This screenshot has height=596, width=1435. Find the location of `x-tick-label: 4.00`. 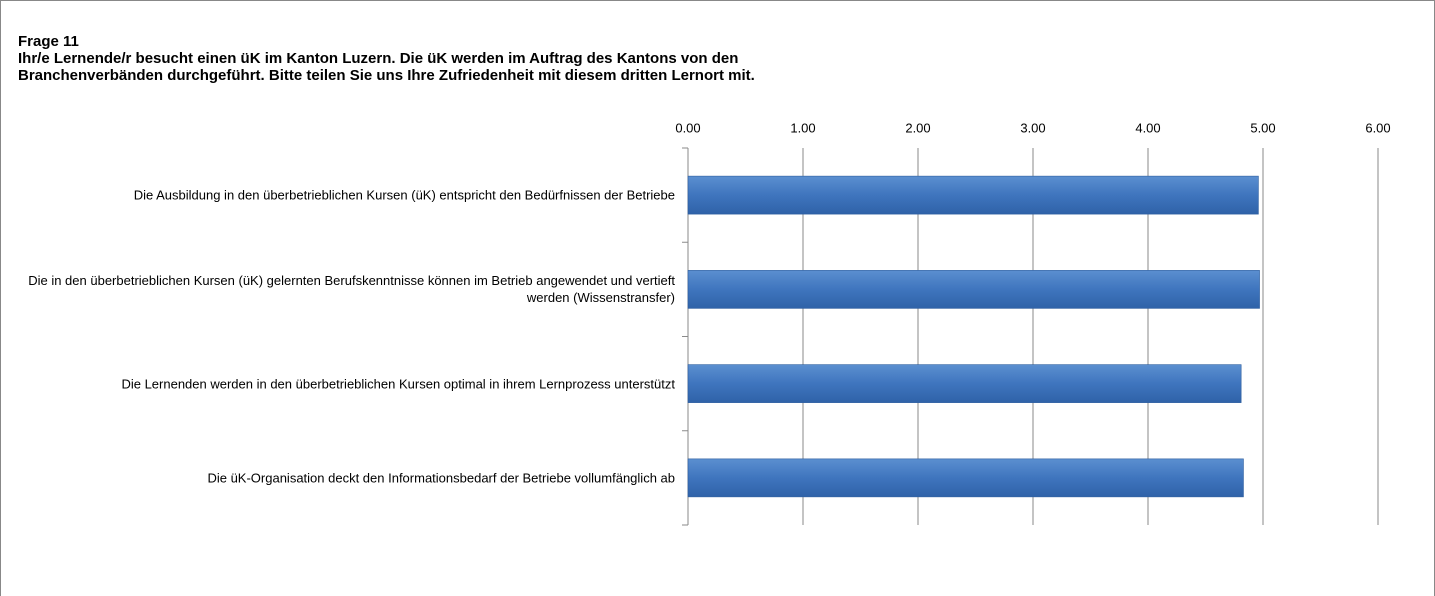

x-tick-label: 4.00 is located at coordinates (1147, 127).